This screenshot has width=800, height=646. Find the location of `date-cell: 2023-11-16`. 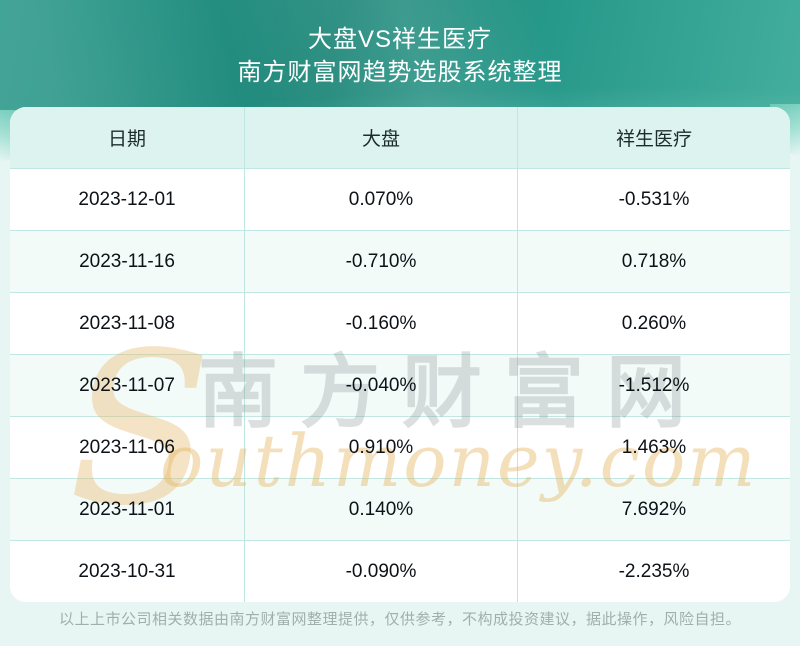

date-cell: 2023-11-16 is located at coordinates (127, 261).